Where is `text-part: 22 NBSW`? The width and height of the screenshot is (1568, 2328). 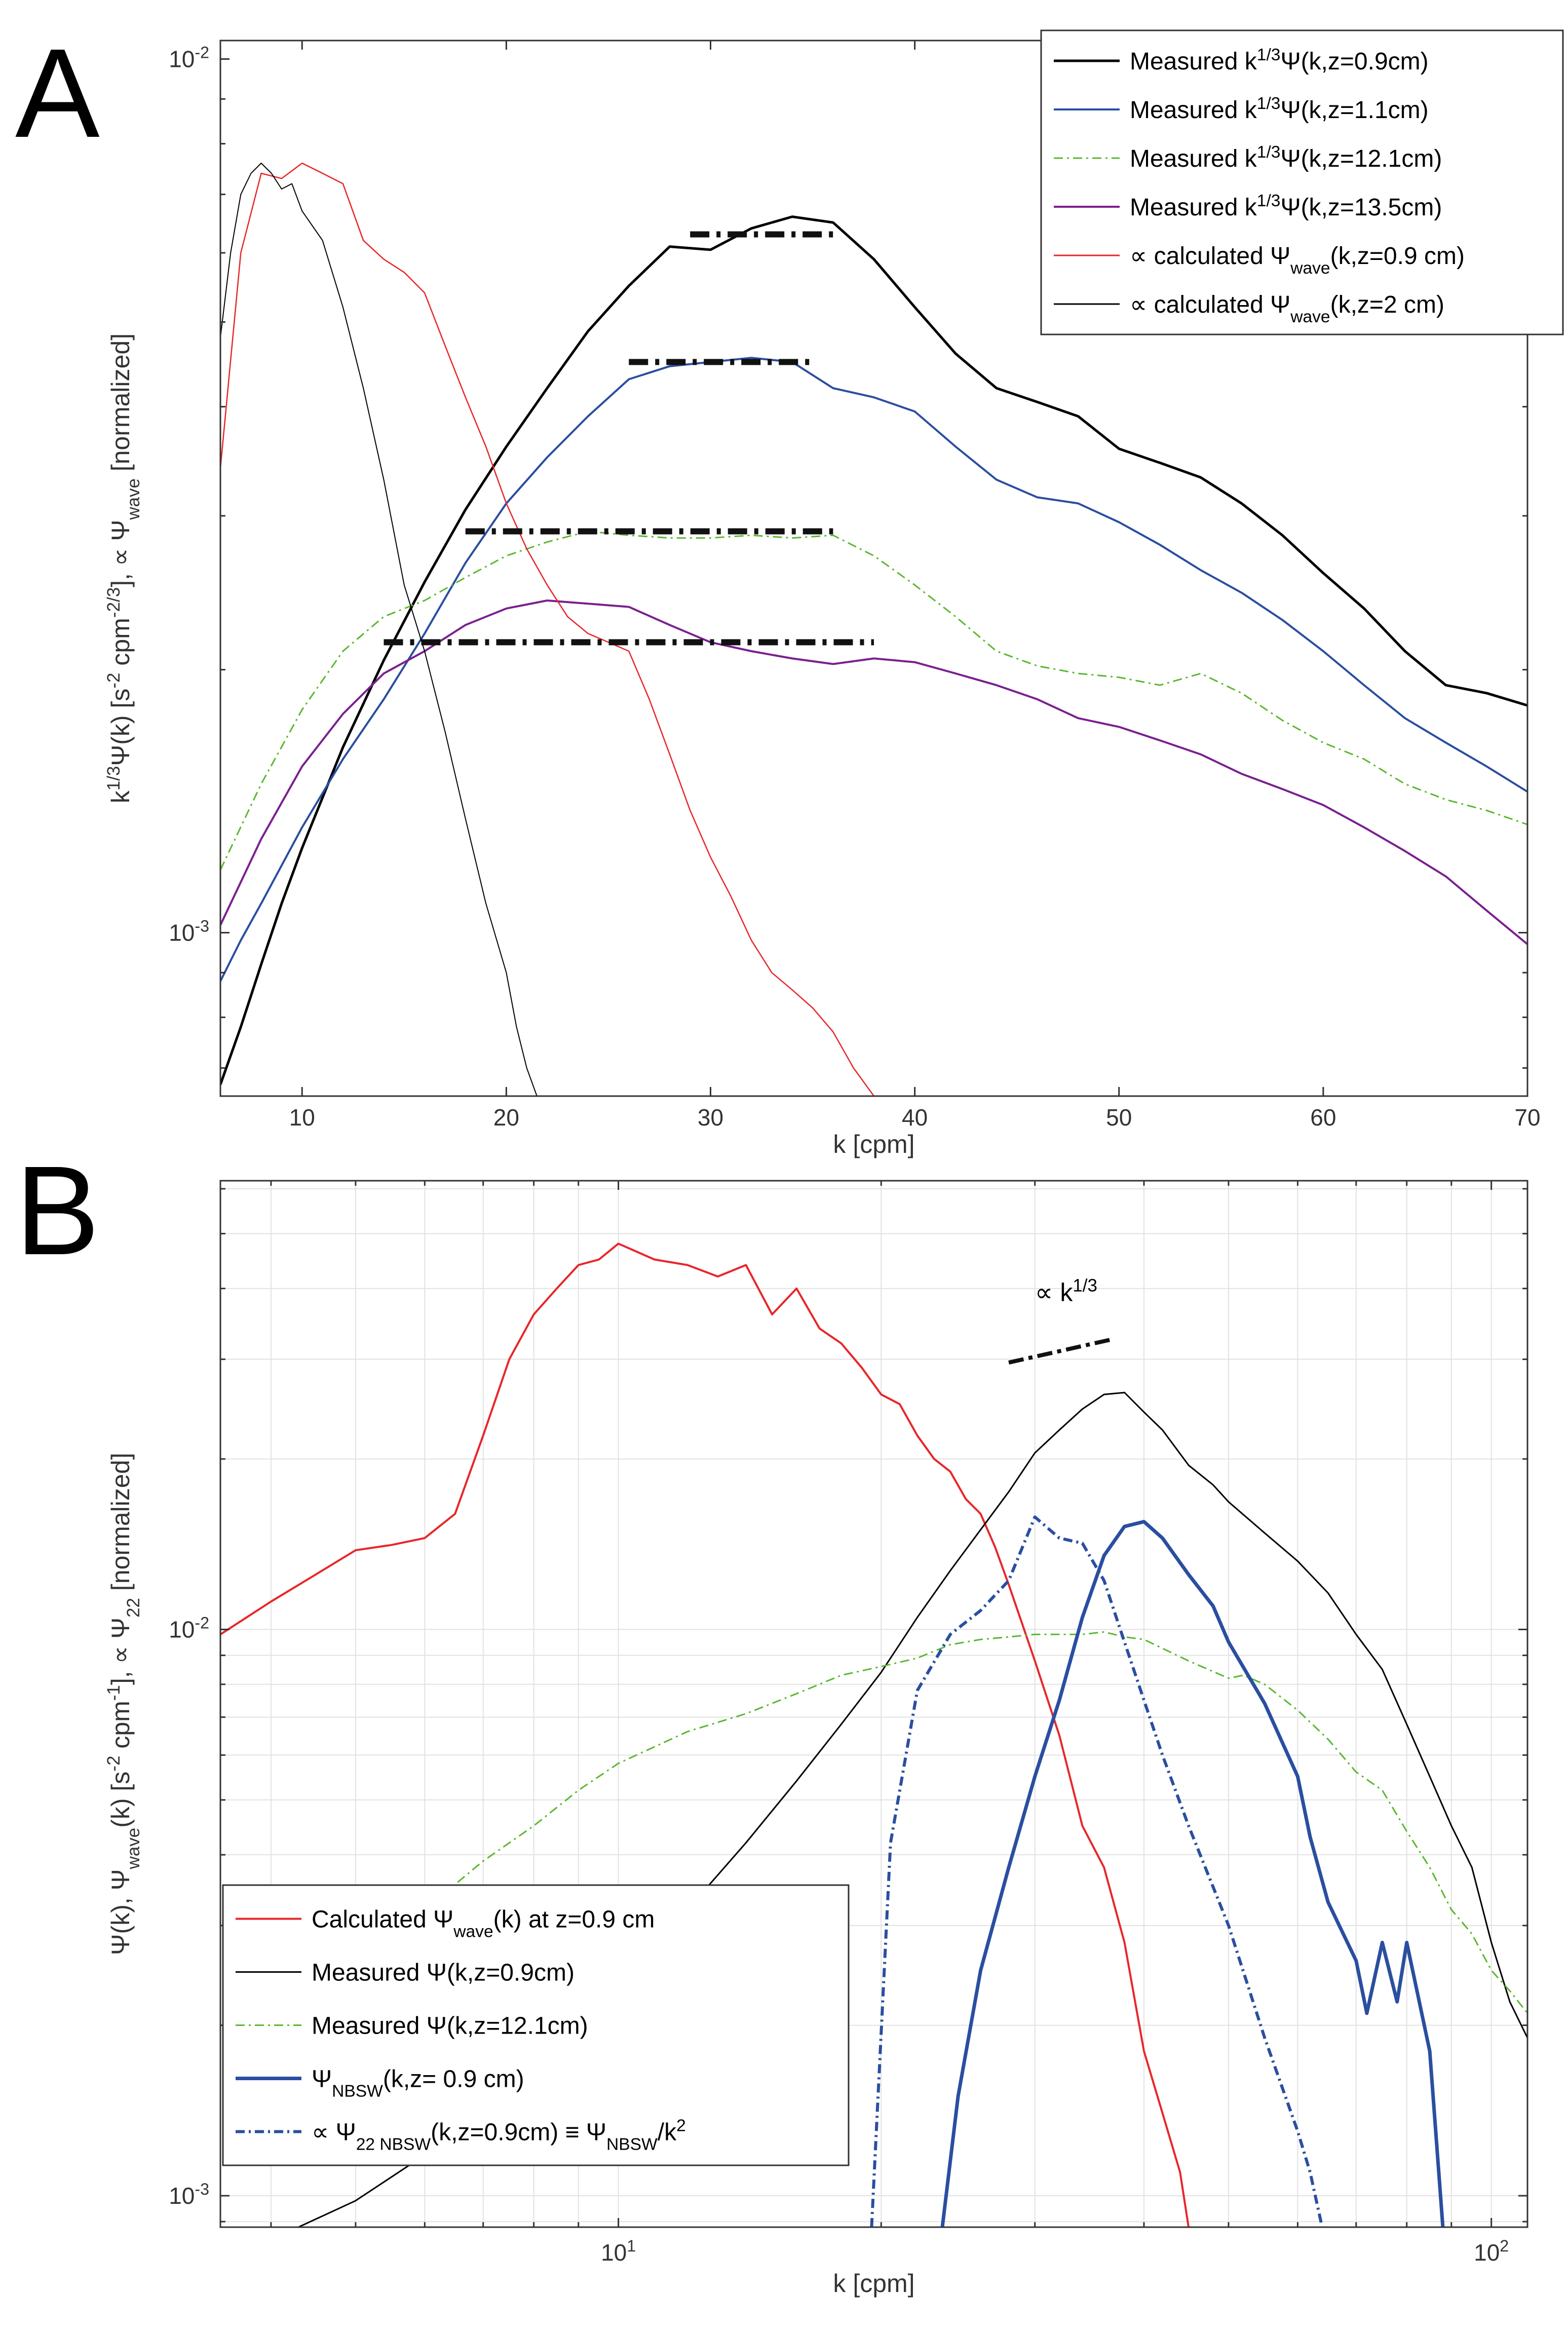
text-part: 22 NBSW is located at coordinates (393, 2144).